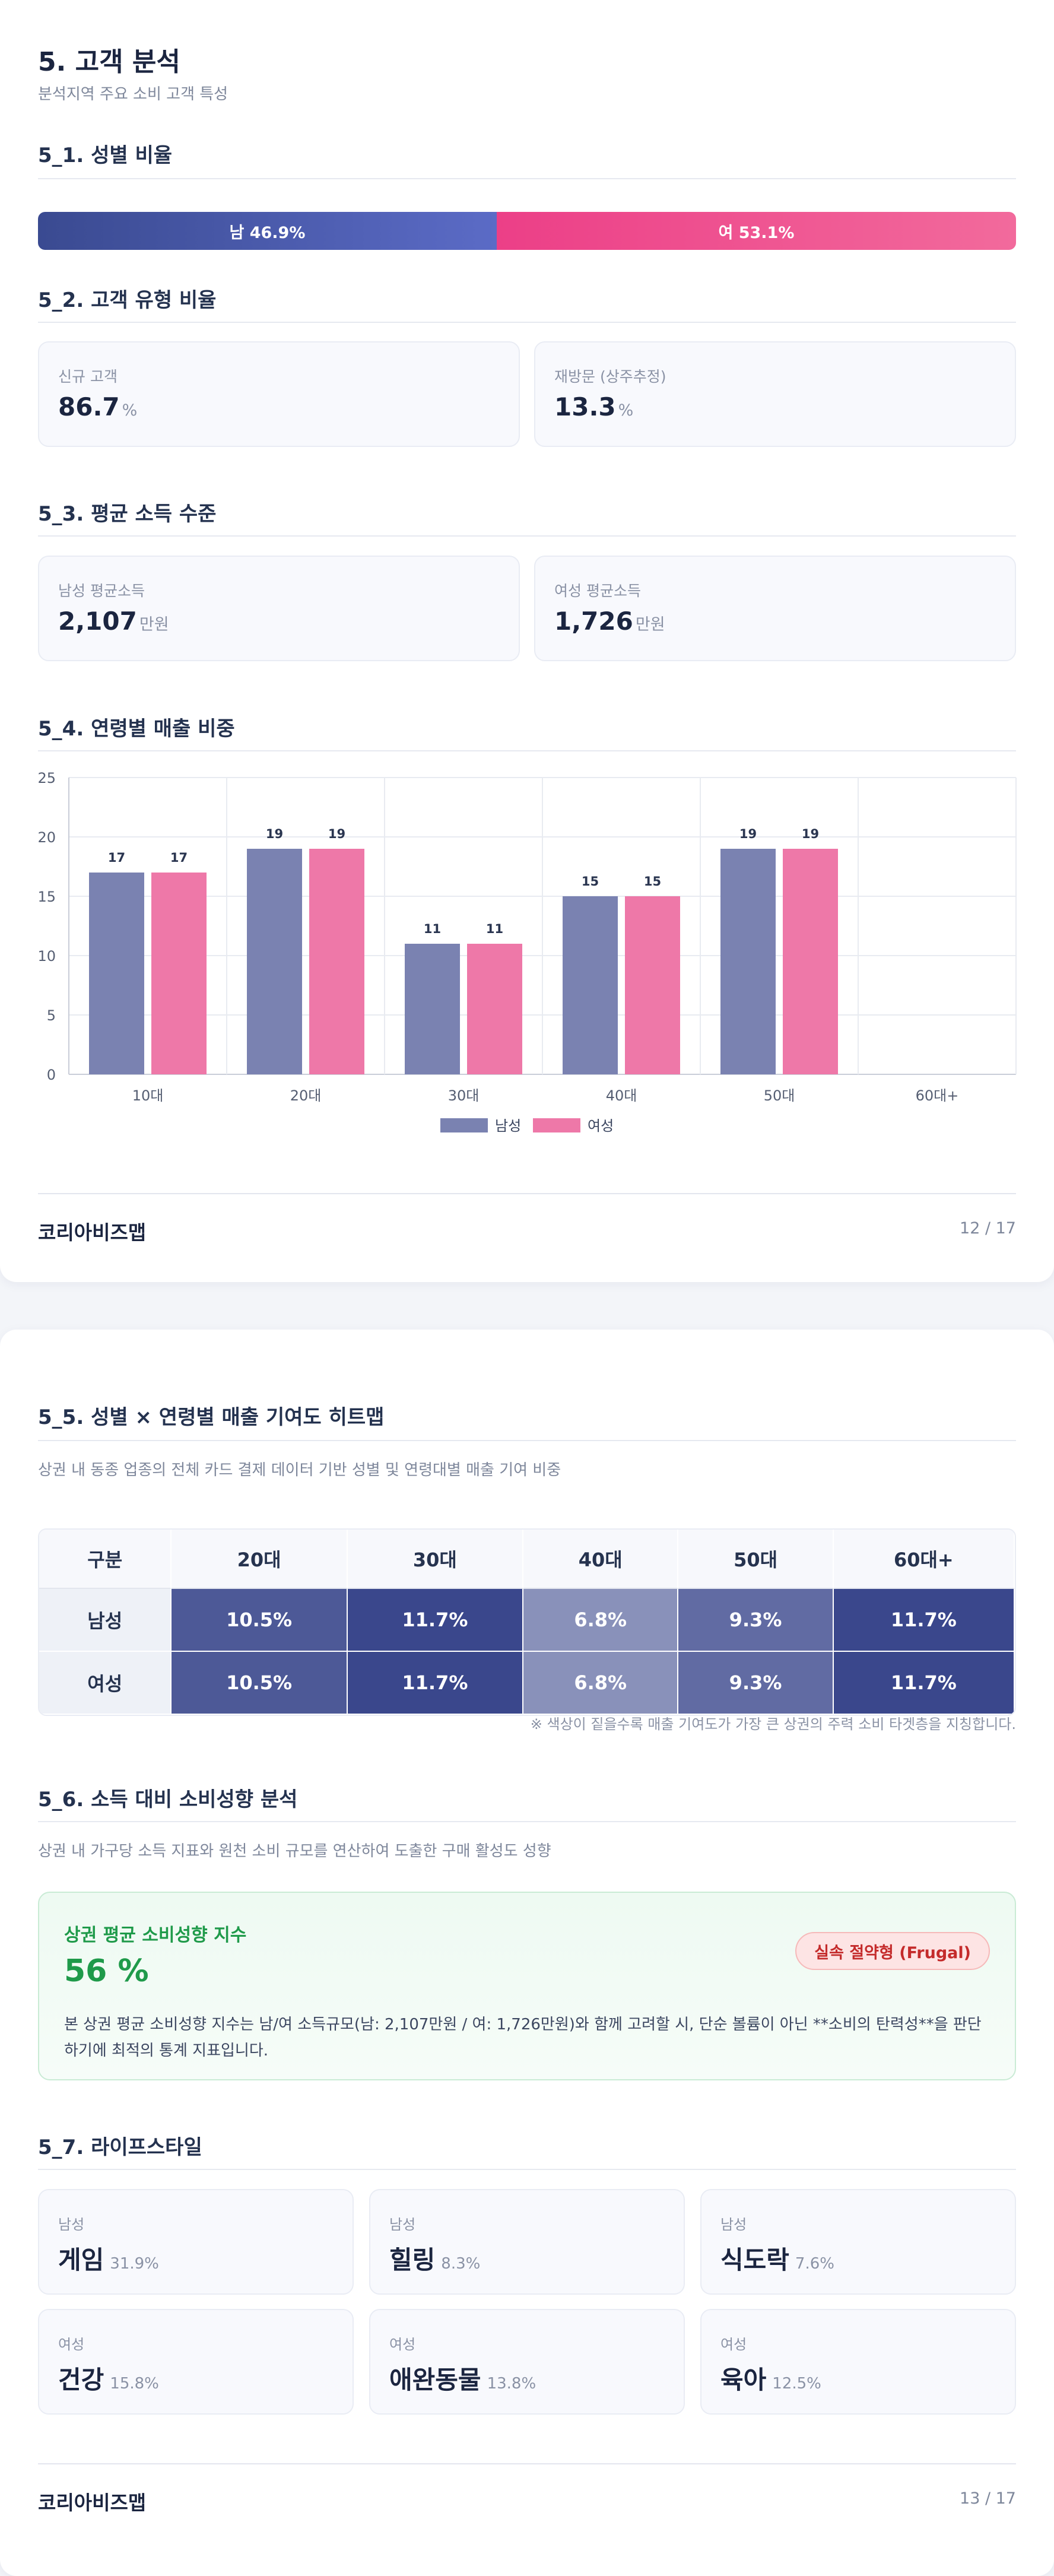  What do you see at coordinates (97, 621) in the screenshot?
I see `card-value: 2,107` at bounding box center [97, 621].